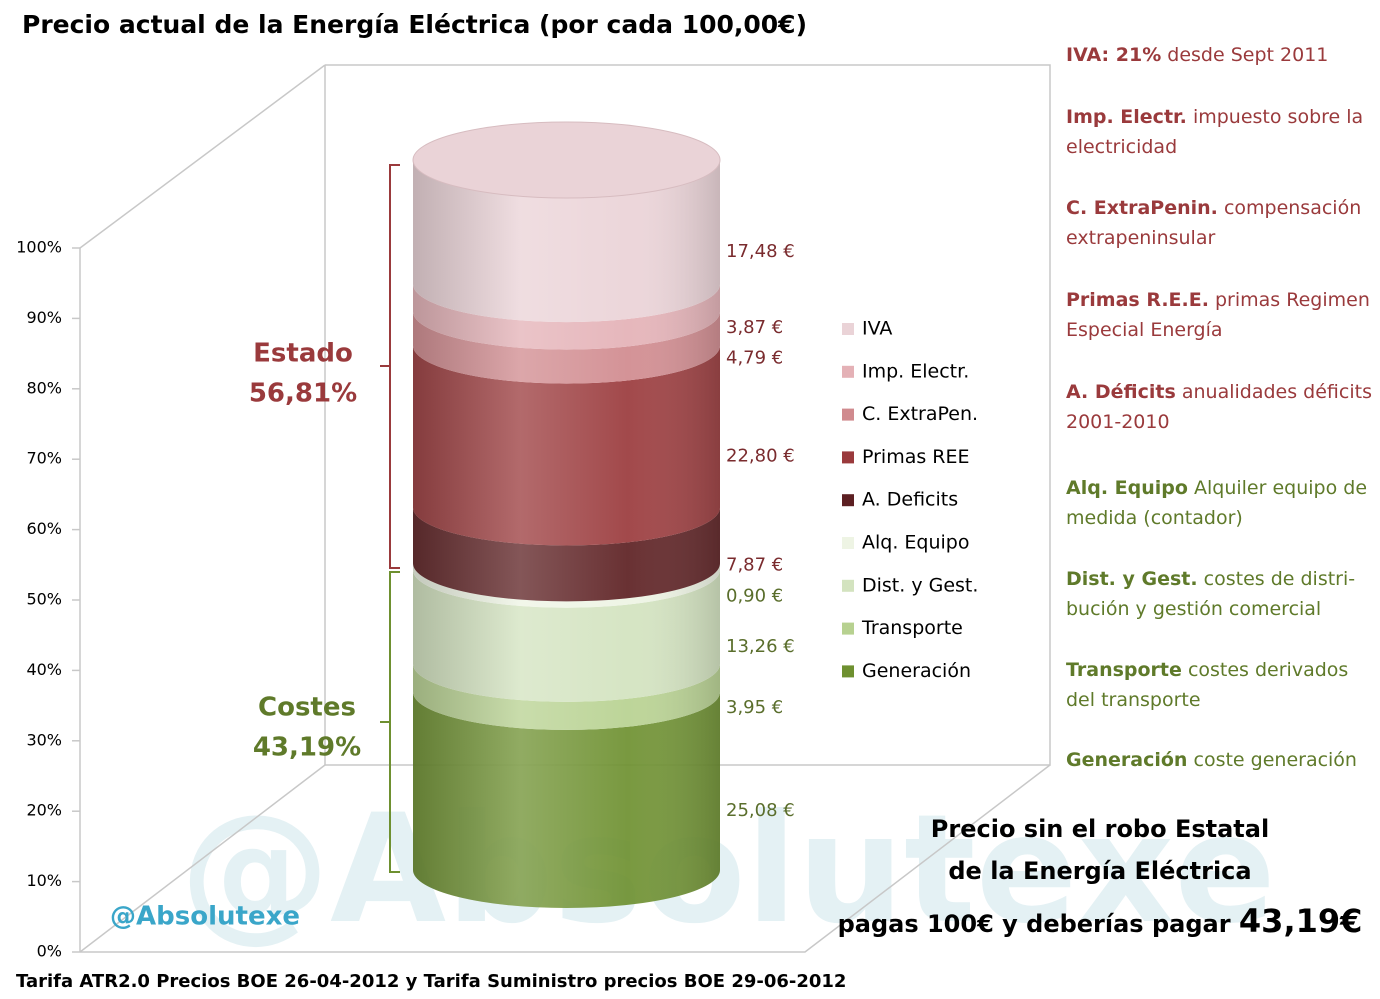 This screenshot has width=1380, height=999. I want to click on note-term: Generación, so click(1127, 760).